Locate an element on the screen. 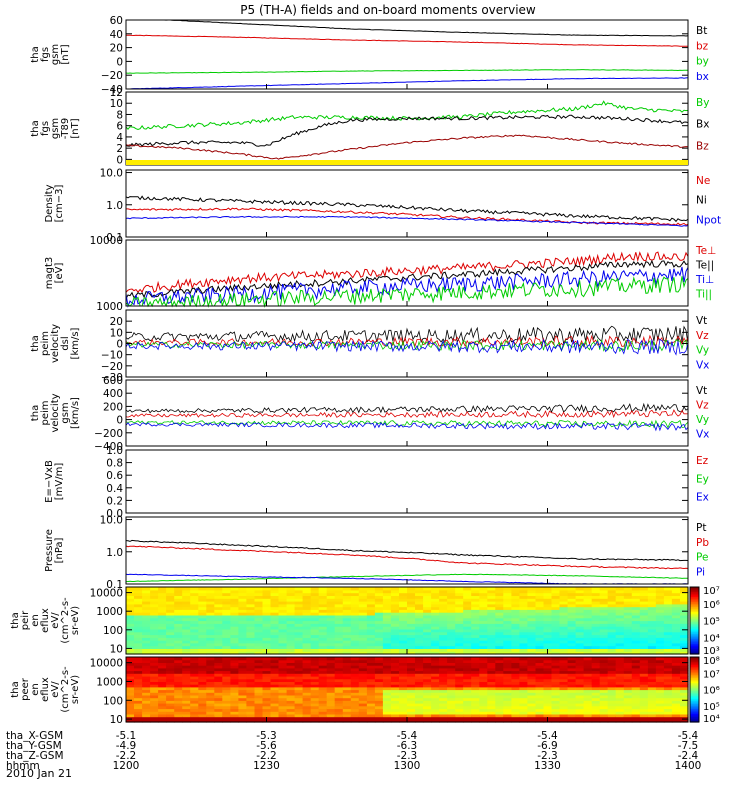 The width and height of the screenshot is (750, 800). x-axis-value-0-1: -5.3 is located at coordinates (266, 736).